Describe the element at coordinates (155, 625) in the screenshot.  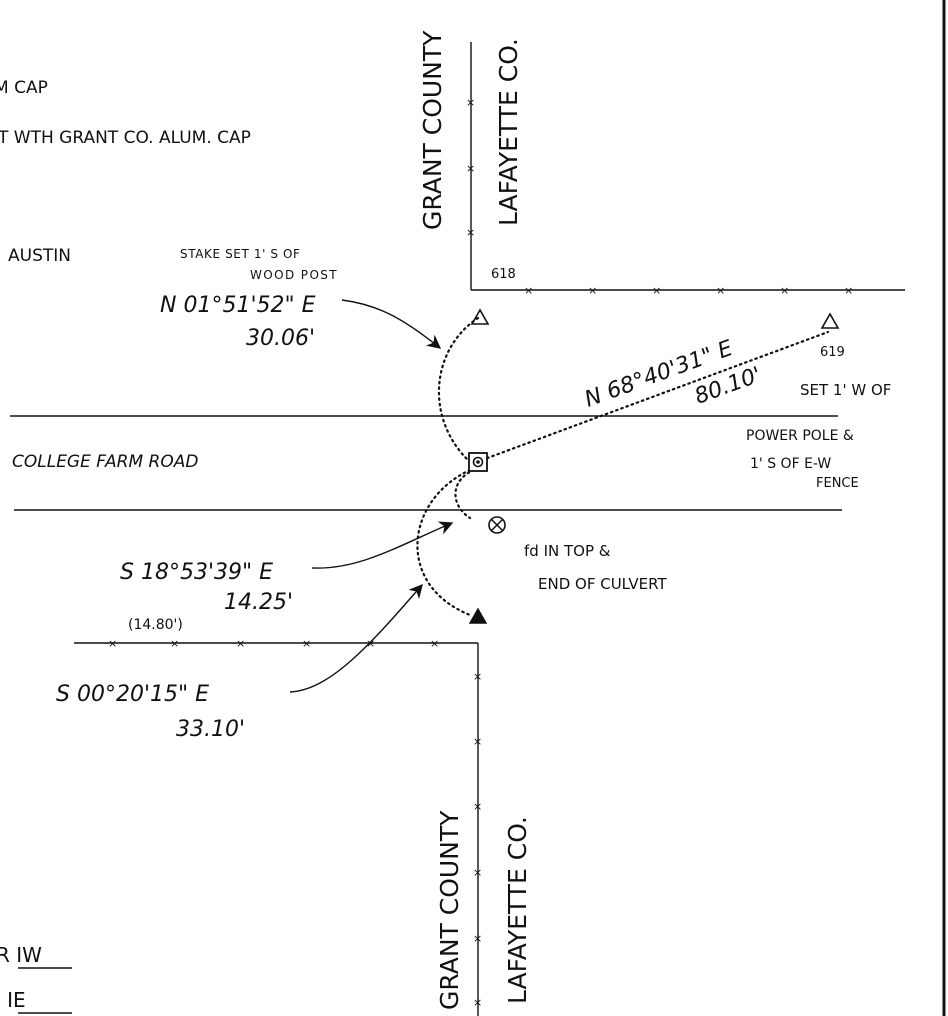
I see `fence-measure: (14.80')` at that location.